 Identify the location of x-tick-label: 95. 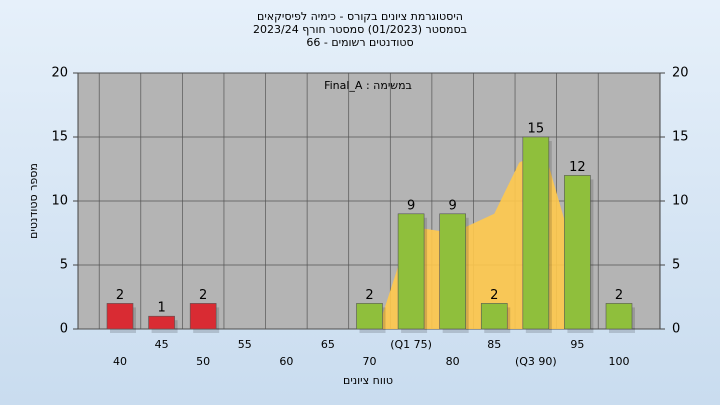
(577, 344).